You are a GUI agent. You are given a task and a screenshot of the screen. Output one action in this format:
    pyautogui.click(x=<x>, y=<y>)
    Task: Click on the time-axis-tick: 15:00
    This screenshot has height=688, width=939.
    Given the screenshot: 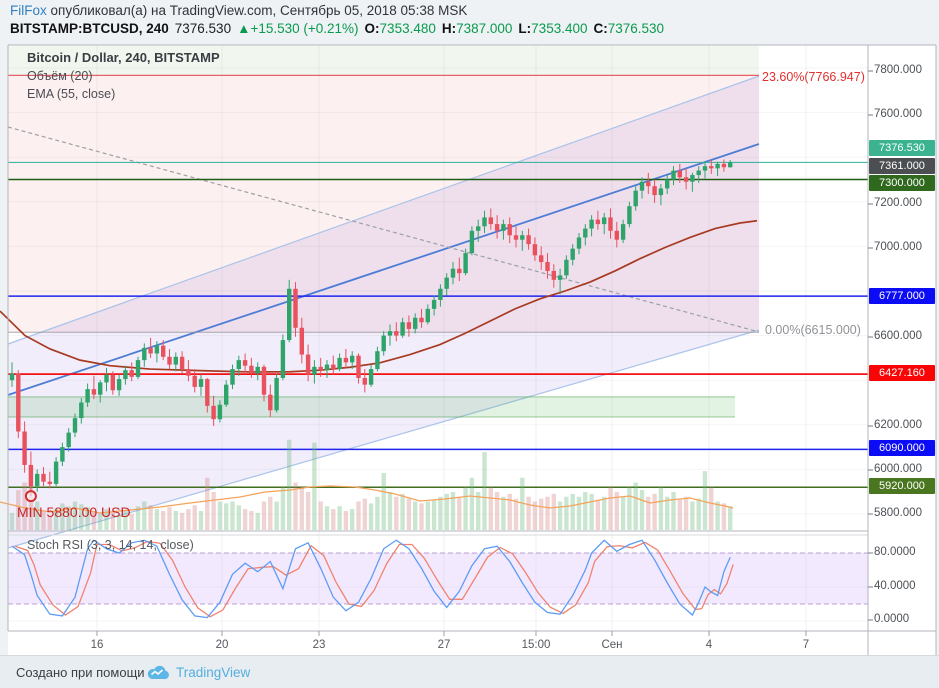 What is the action you would take?
    pyautogui.click(x=536, y=645)
    